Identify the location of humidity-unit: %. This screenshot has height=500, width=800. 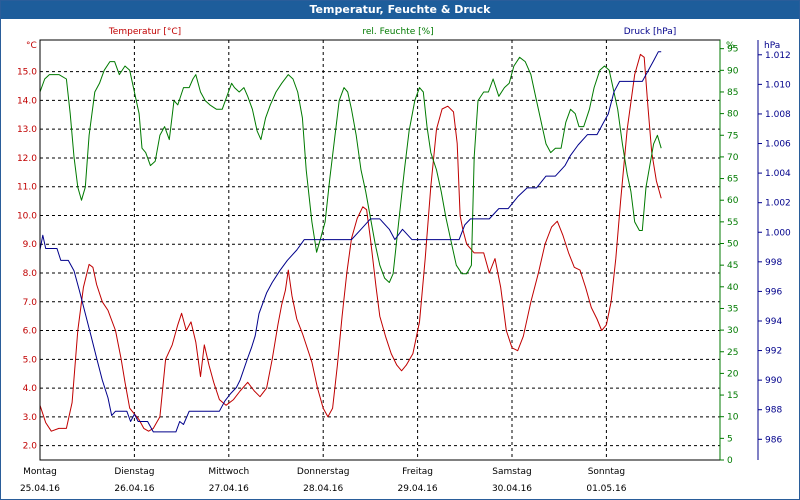
(730, 46).